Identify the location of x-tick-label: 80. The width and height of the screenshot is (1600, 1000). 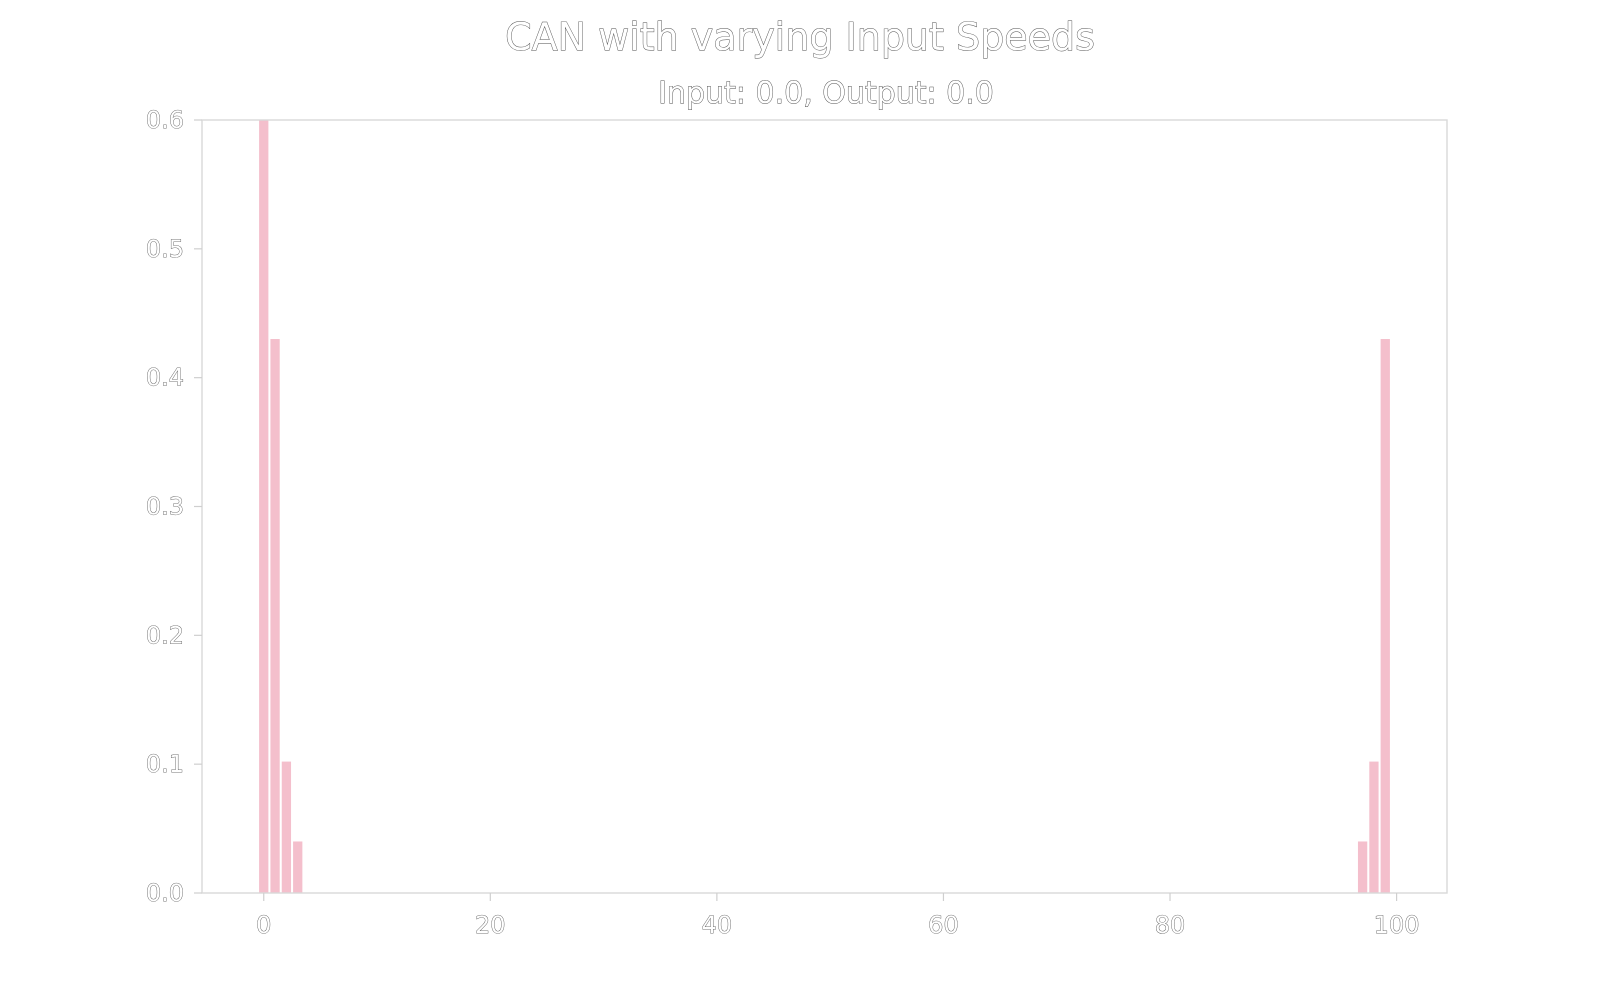
(1170, 925).